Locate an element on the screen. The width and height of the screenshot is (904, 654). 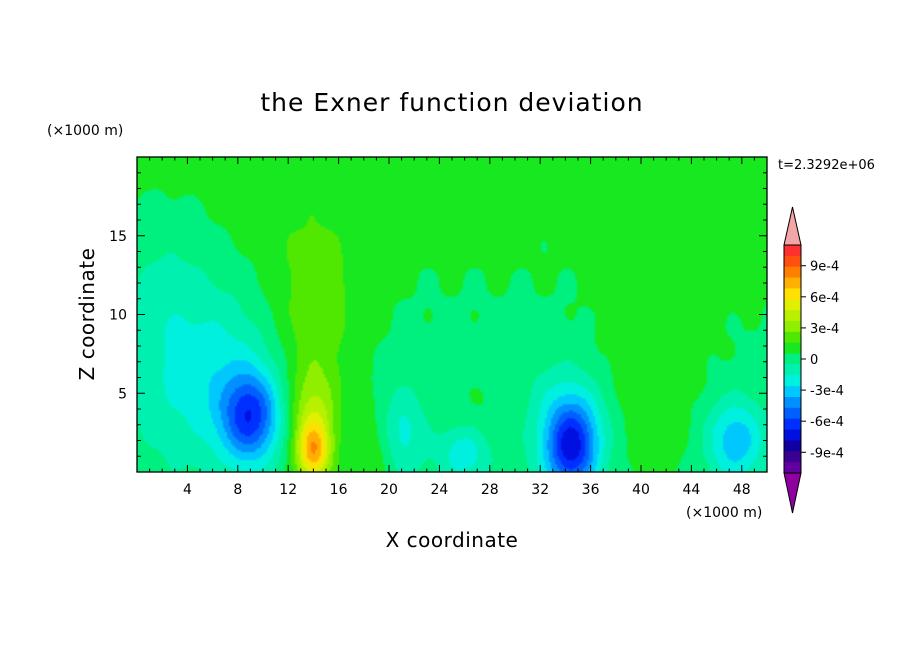
colorbar: 9e-4 6e-4 3e-4 0 -3e-4 -6e-4 -9e-4 is located at coordinates (813, 360).